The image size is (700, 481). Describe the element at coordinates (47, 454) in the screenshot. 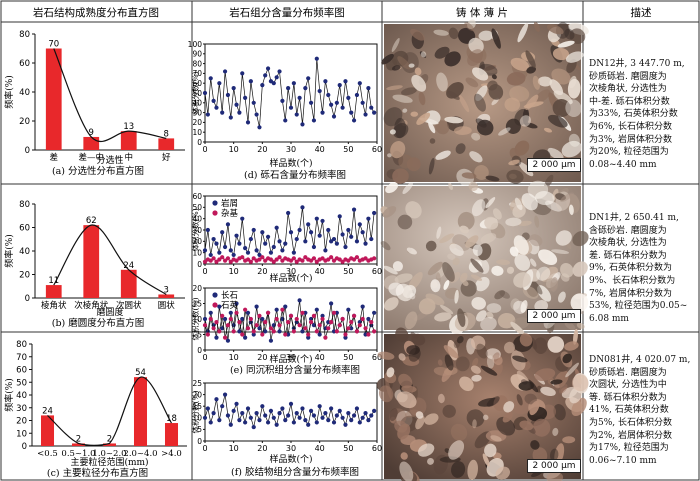

I see `x-tick-label: <0.5` at that location.